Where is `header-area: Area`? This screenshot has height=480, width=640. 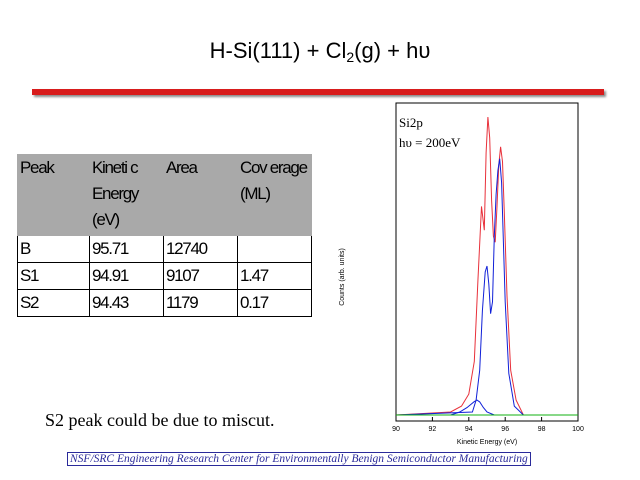
header-area: Area is located at coordinates (200, 195).